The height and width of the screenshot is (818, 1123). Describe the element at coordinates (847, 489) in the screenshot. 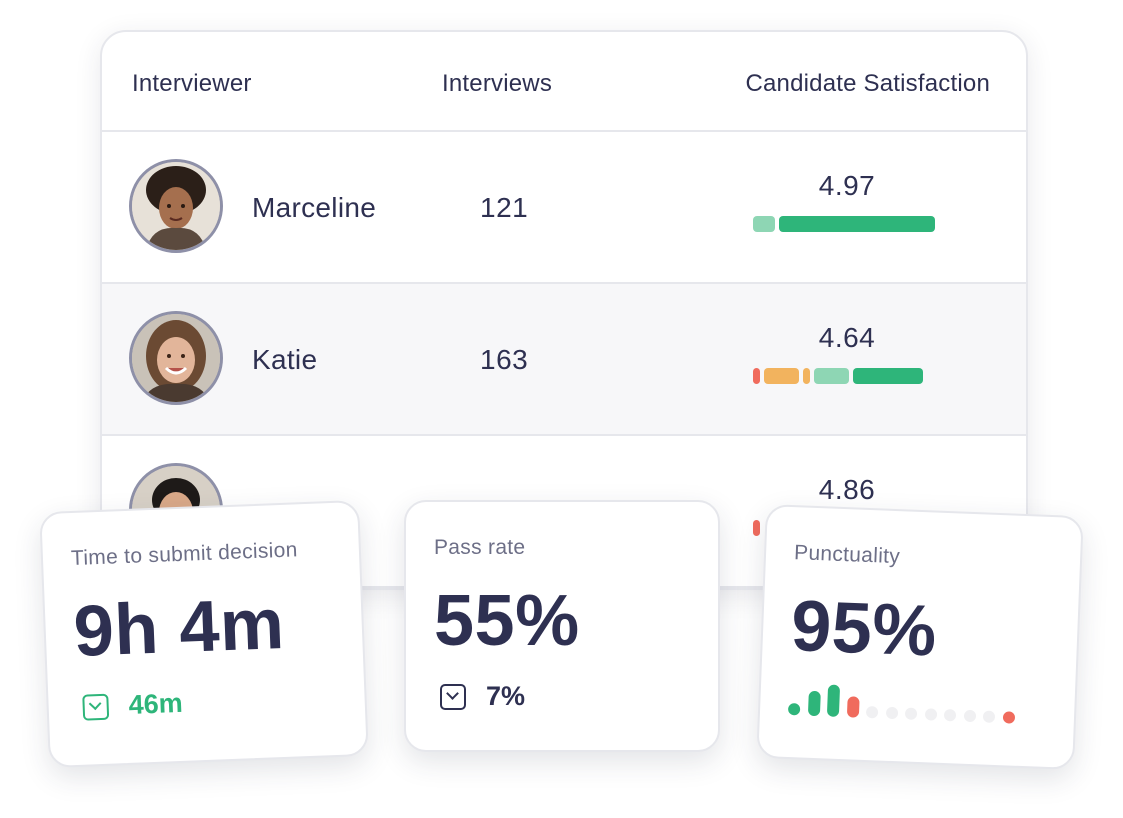

I see `satisfaction-score: 4.86` at that location.